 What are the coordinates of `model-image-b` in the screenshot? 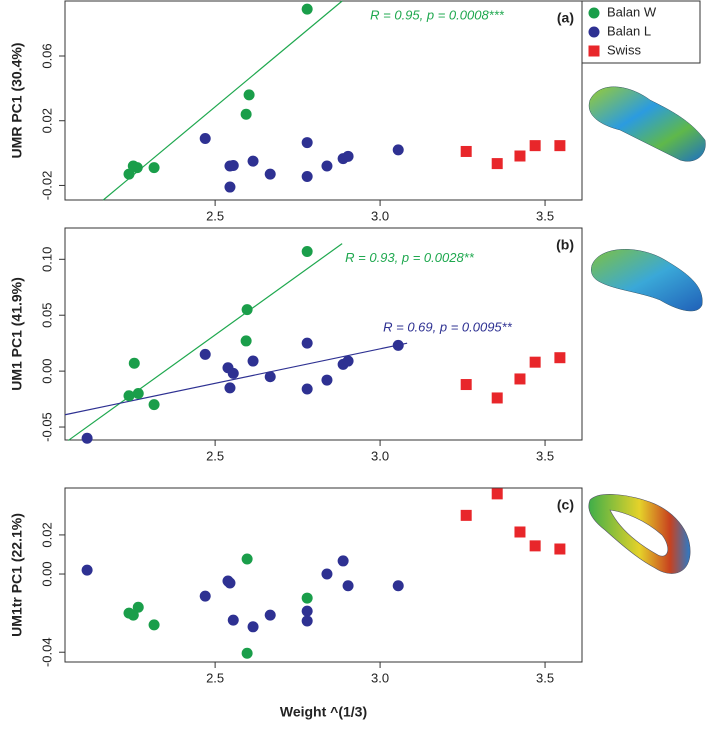 It's located at (647, 280).